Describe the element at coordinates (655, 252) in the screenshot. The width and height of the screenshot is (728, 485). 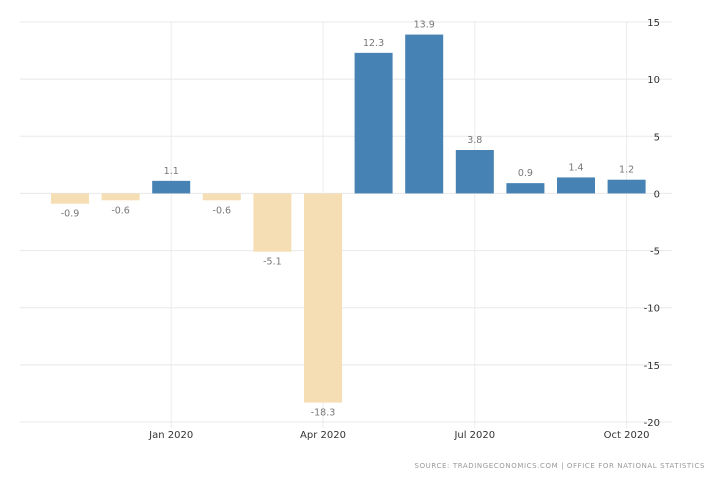
I see `y-tick-label: -5` at that location.